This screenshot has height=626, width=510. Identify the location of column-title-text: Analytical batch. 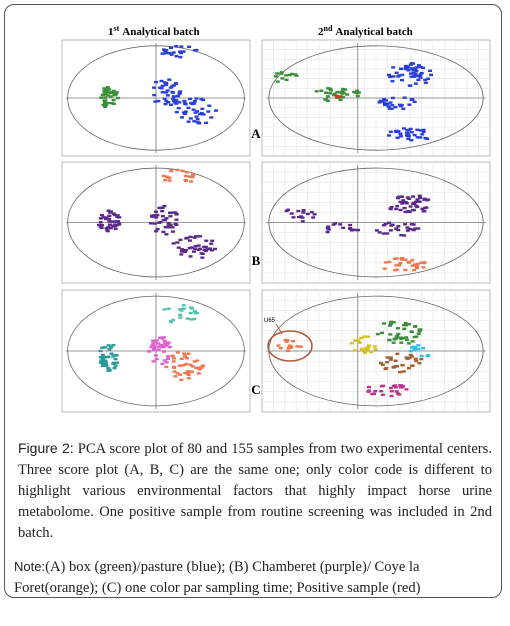
(160, 32).